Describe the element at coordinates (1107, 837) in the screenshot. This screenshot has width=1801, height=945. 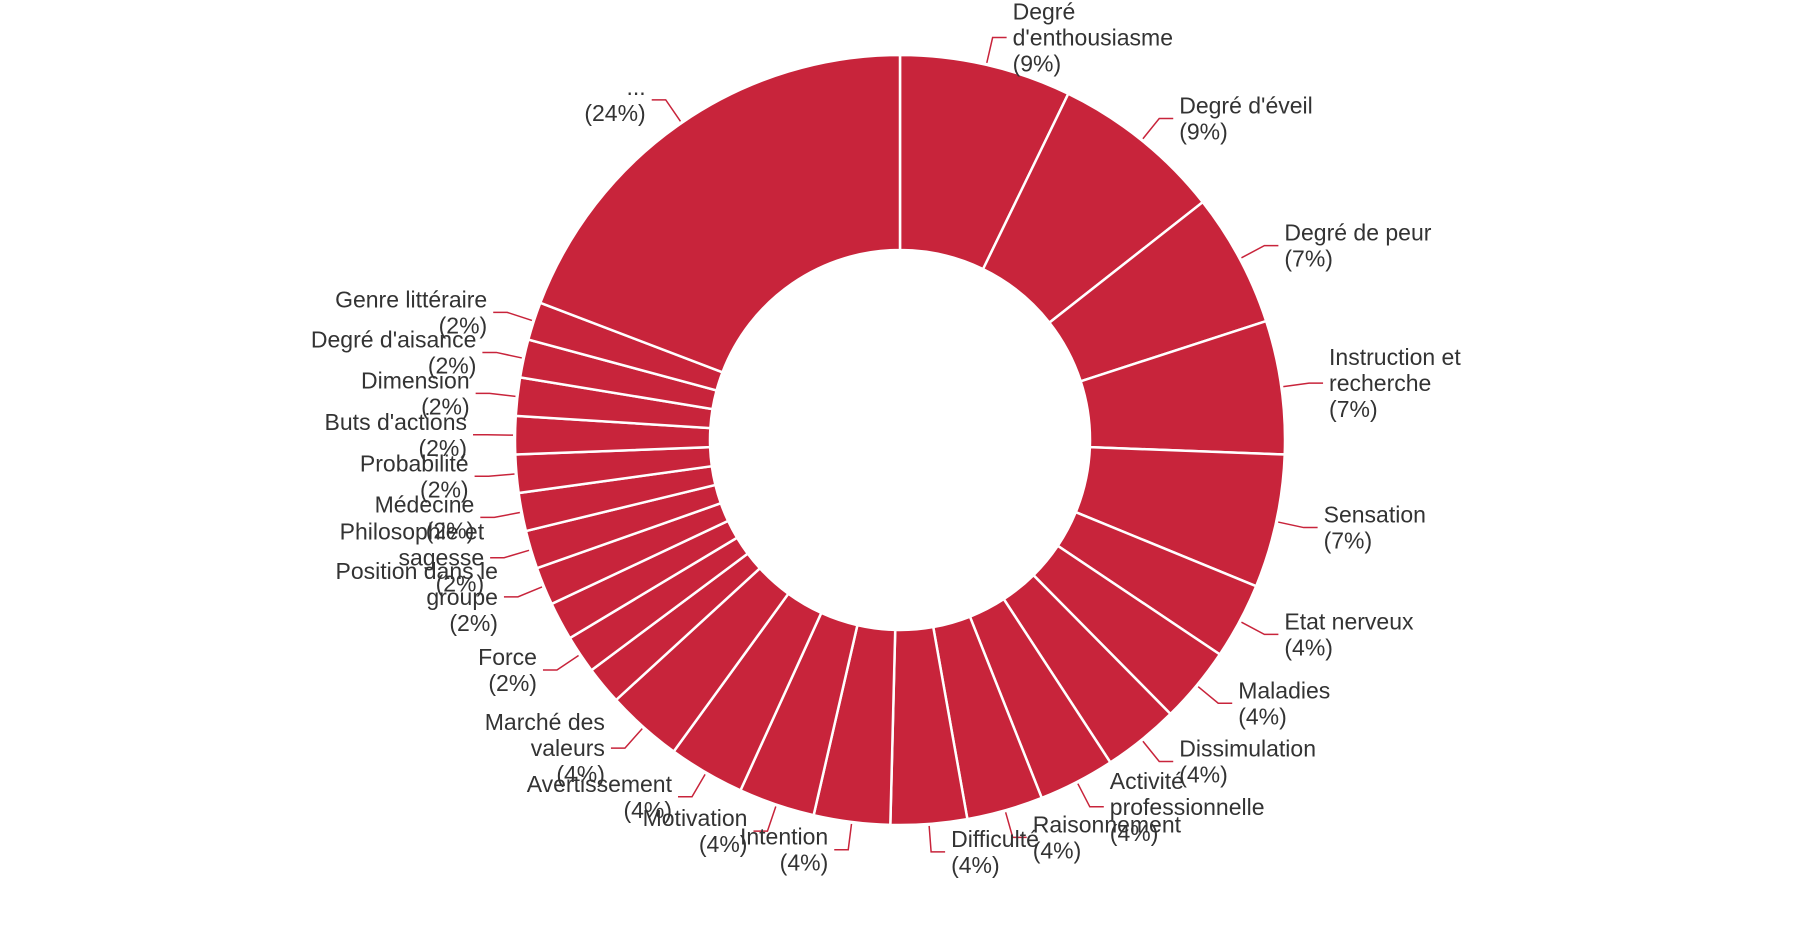
I see `data-label-raisonnement: Raisonnement (4%)` at that location.